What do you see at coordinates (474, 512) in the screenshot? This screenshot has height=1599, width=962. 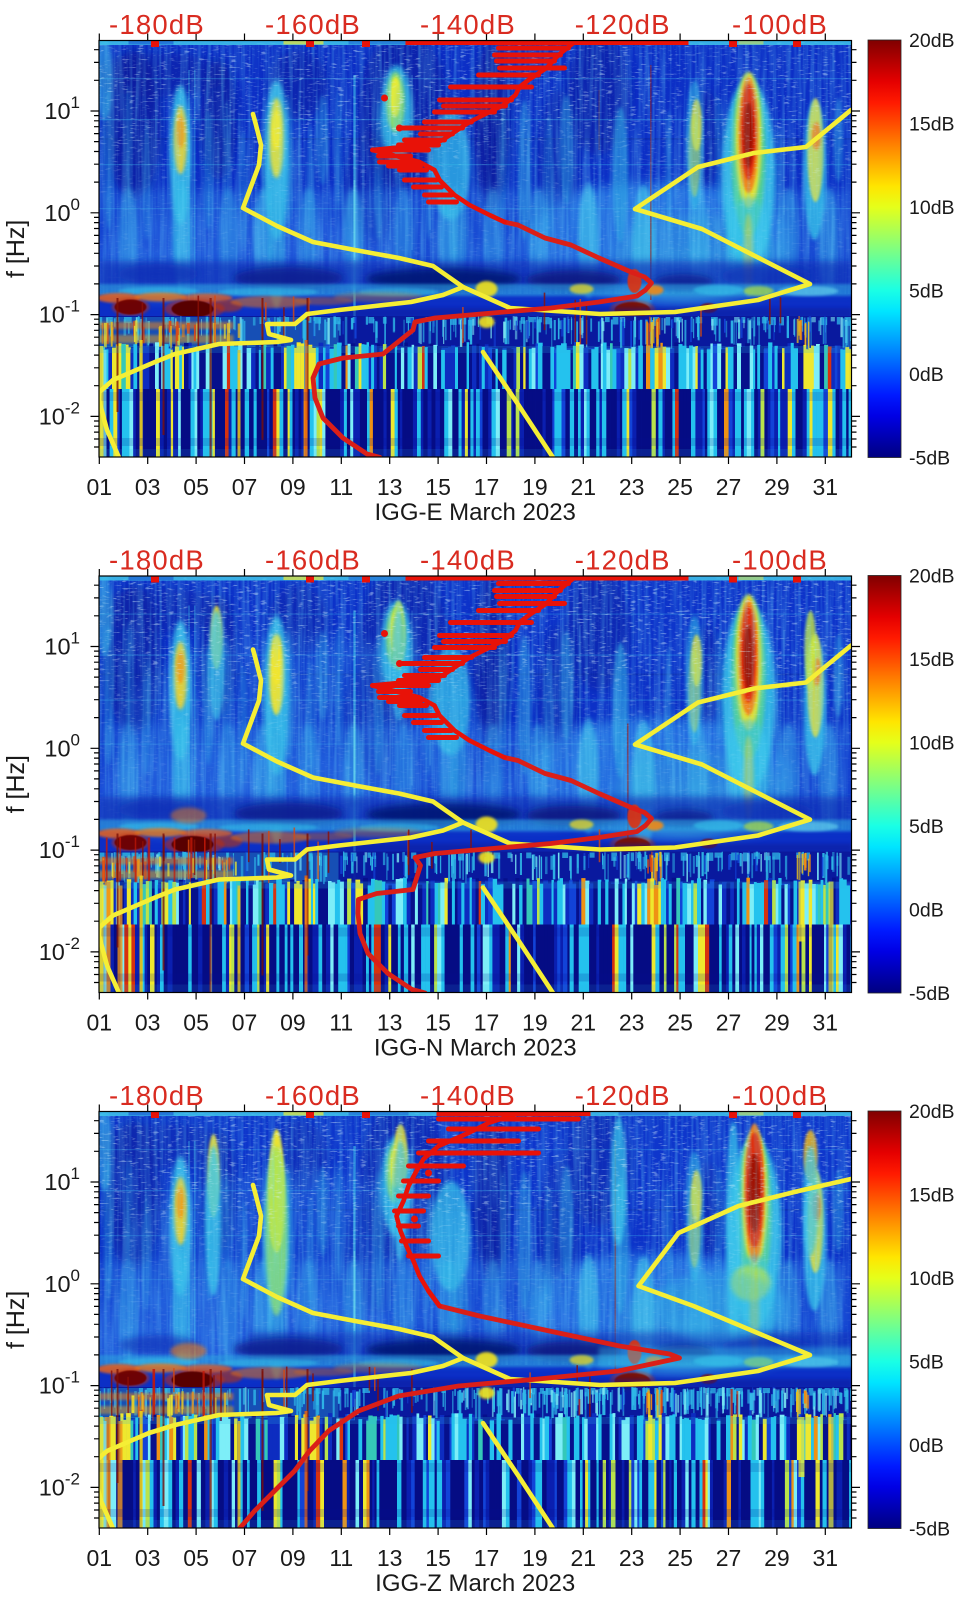 I see `svg-text: IGG-E March 2023` at bounding box center [474, 512].